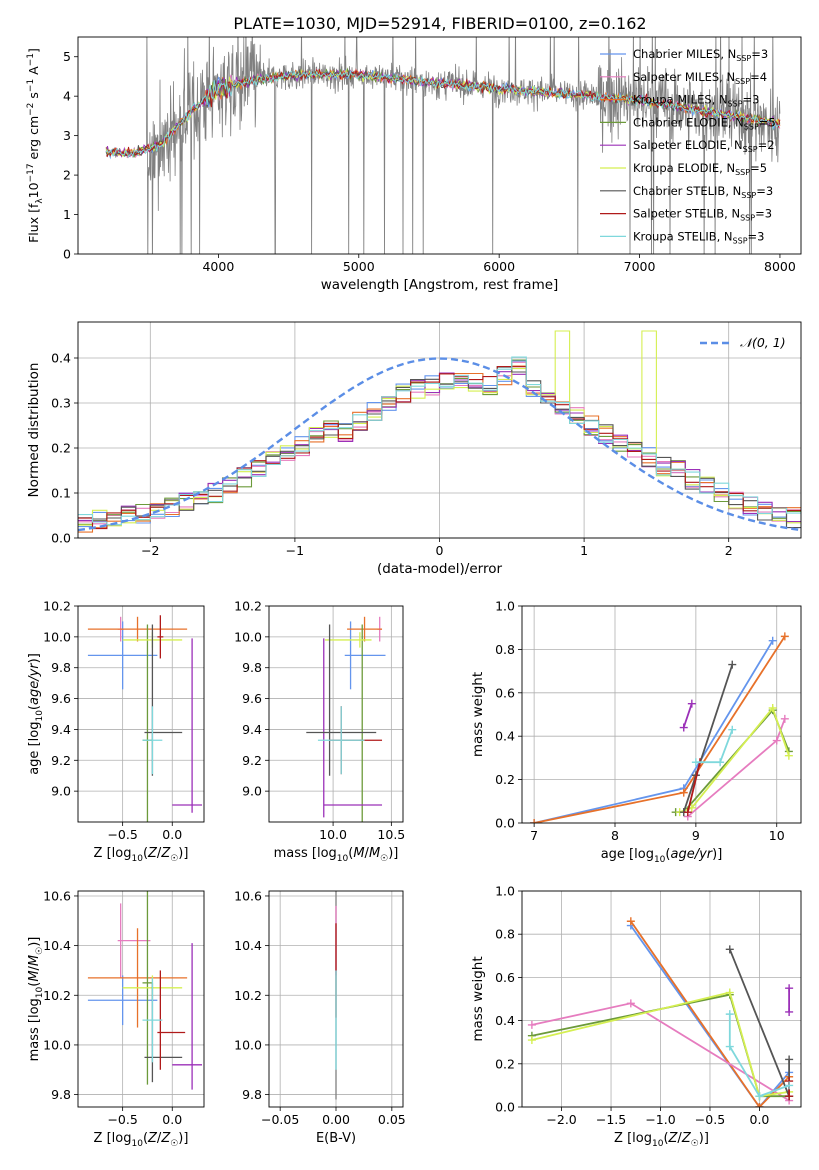 Image resolution: width=819 pixels, height=1170 pixels. What do you see at coordinates (660, 1119) in the screenshot?
I see `x-tick-label: −1.0` at bounding box center [660, 1119].